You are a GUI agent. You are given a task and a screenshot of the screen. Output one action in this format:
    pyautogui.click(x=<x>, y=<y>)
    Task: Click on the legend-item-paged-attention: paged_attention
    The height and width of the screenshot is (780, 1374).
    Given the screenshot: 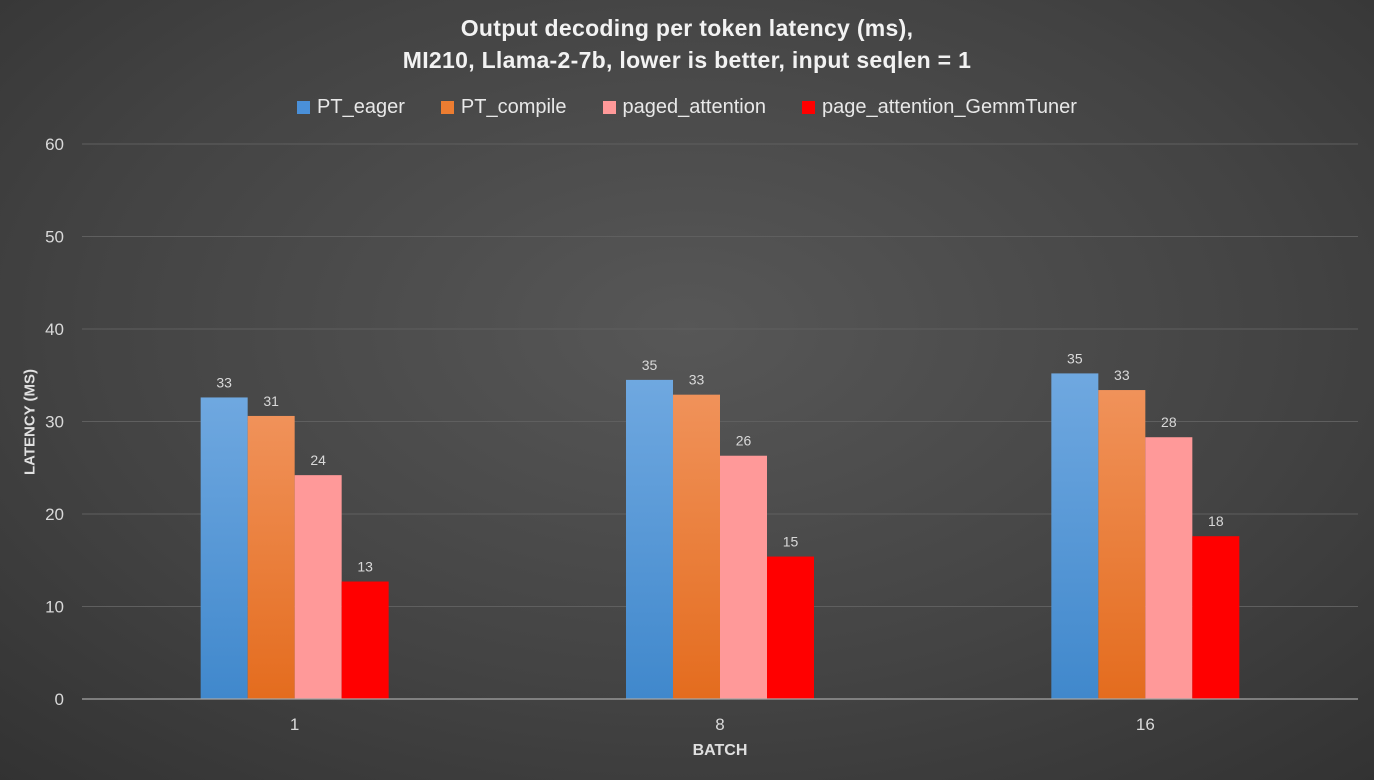 What is the action you would take?
    pyautogui.click(x=684, y=107)
    